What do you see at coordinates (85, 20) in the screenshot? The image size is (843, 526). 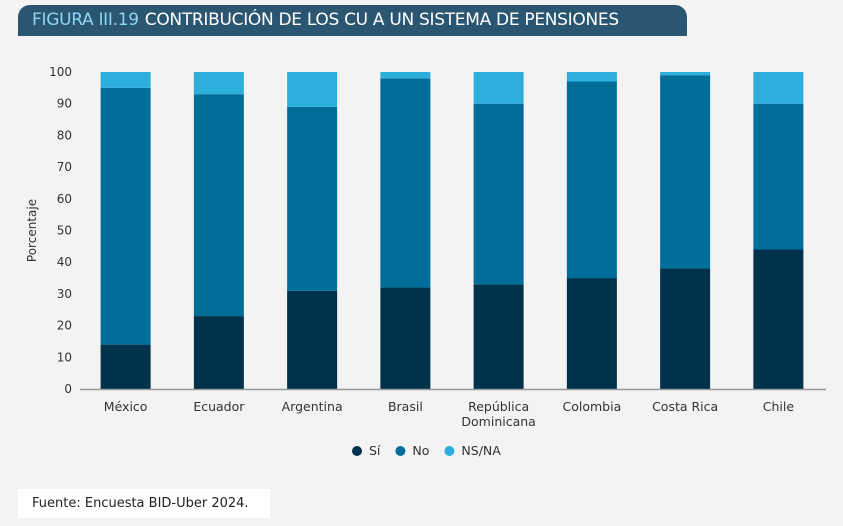 I see `figure-number: FIGURA III.19` at bounding box center [85, 20].